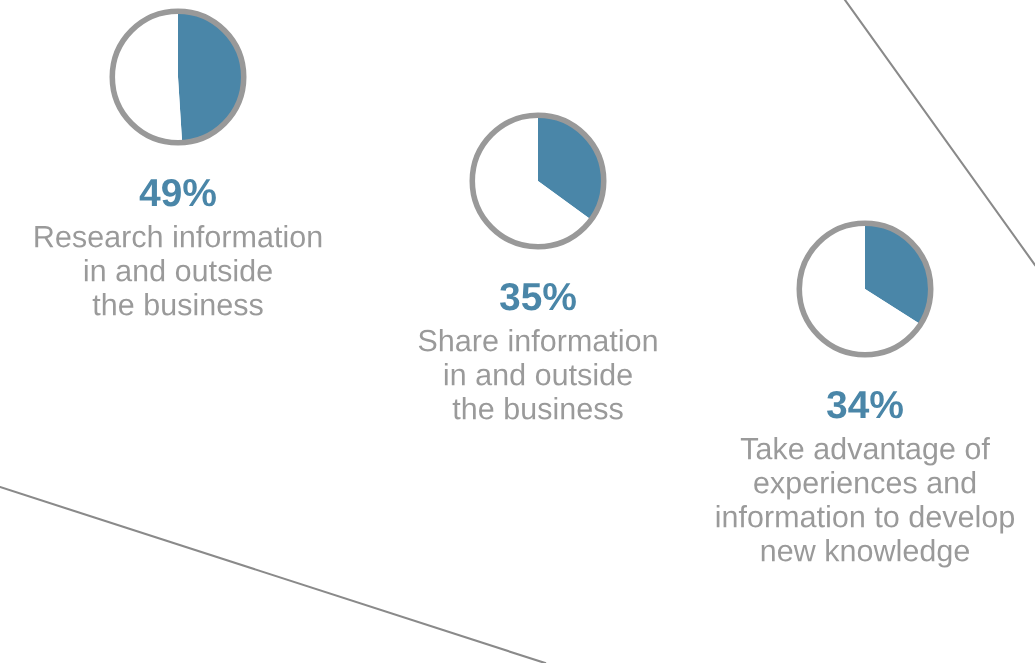 Image resolution: width=1035 pixels, height=663 pixels. What do you see at coordinates (864, 404) in the screenshot?
I see `text: 34%` at bounding box center [864, 404].